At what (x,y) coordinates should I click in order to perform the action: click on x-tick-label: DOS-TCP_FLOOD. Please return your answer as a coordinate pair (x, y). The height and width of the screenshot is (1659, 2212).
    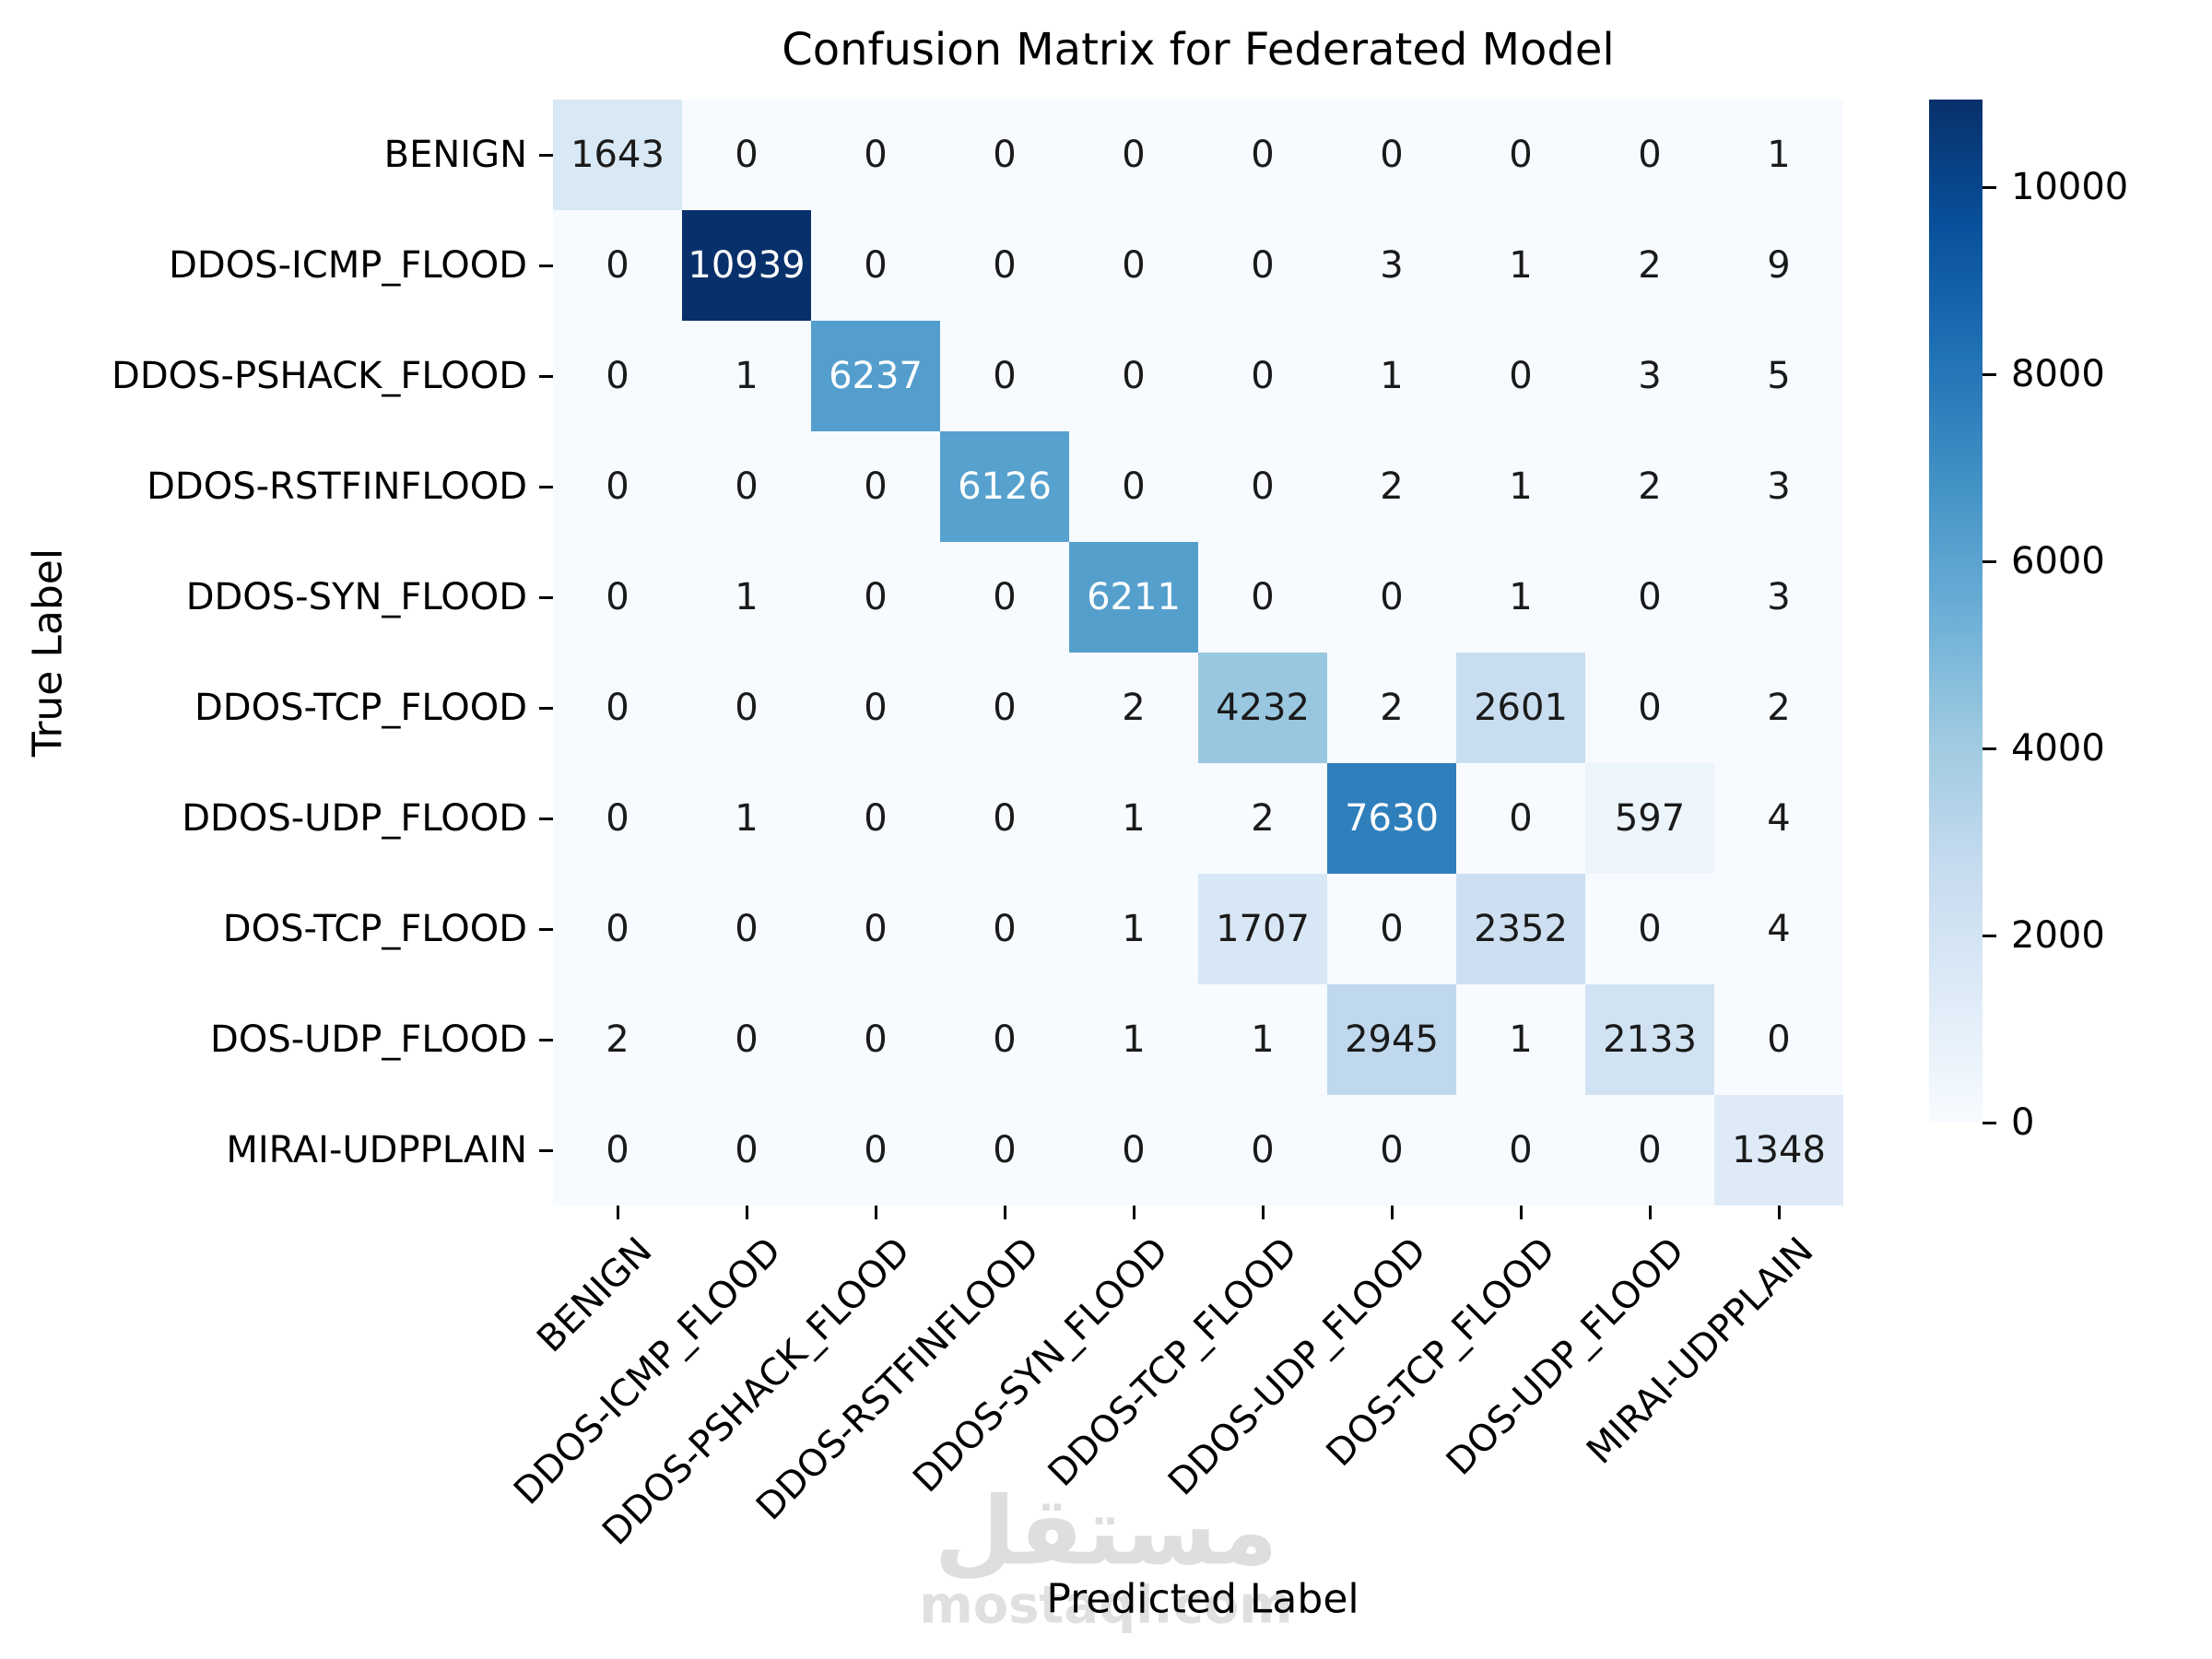
    Looking at the image, I should click on (1441, 1353).